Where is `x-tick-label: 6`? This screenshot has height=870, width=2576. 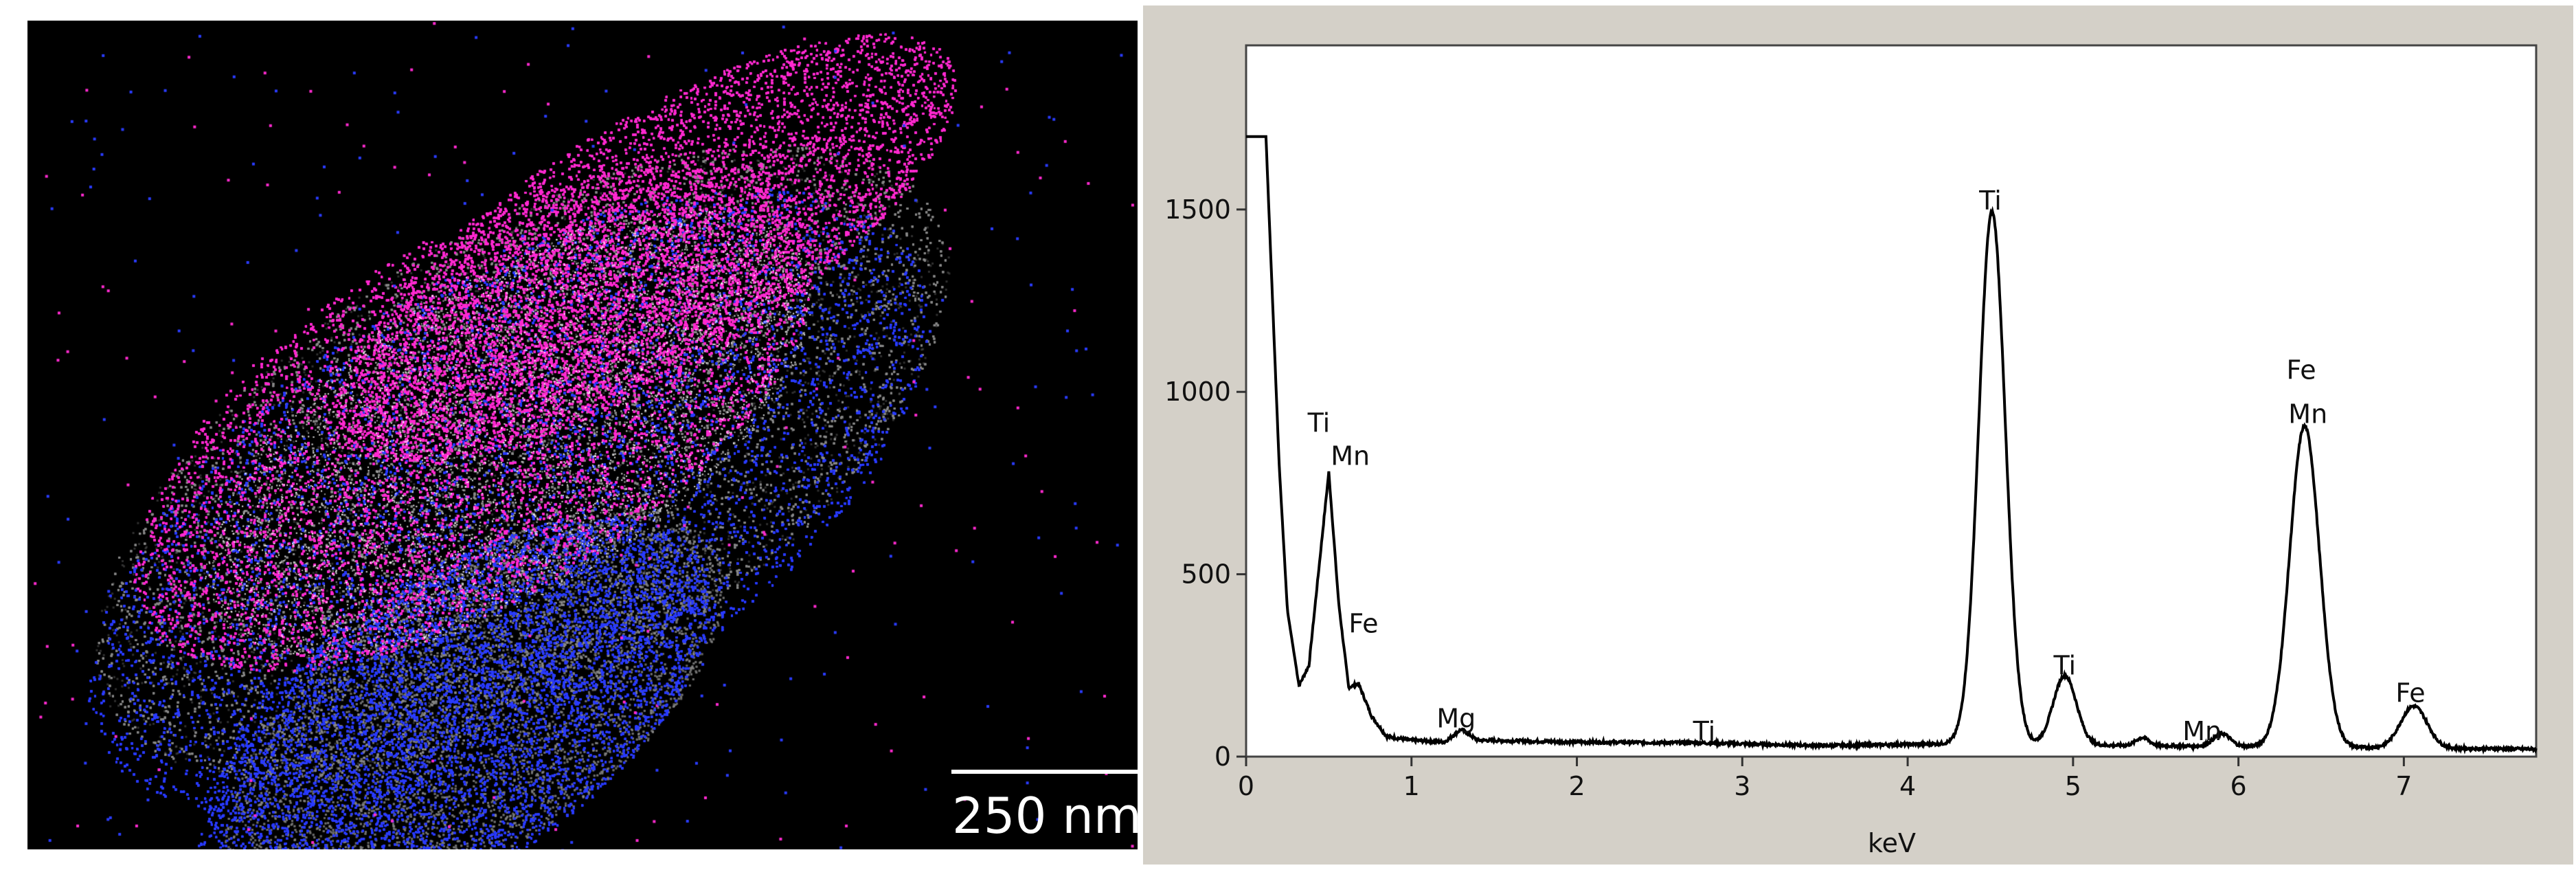
x-tick-label: 6 is located at coordinates (2238, 786).